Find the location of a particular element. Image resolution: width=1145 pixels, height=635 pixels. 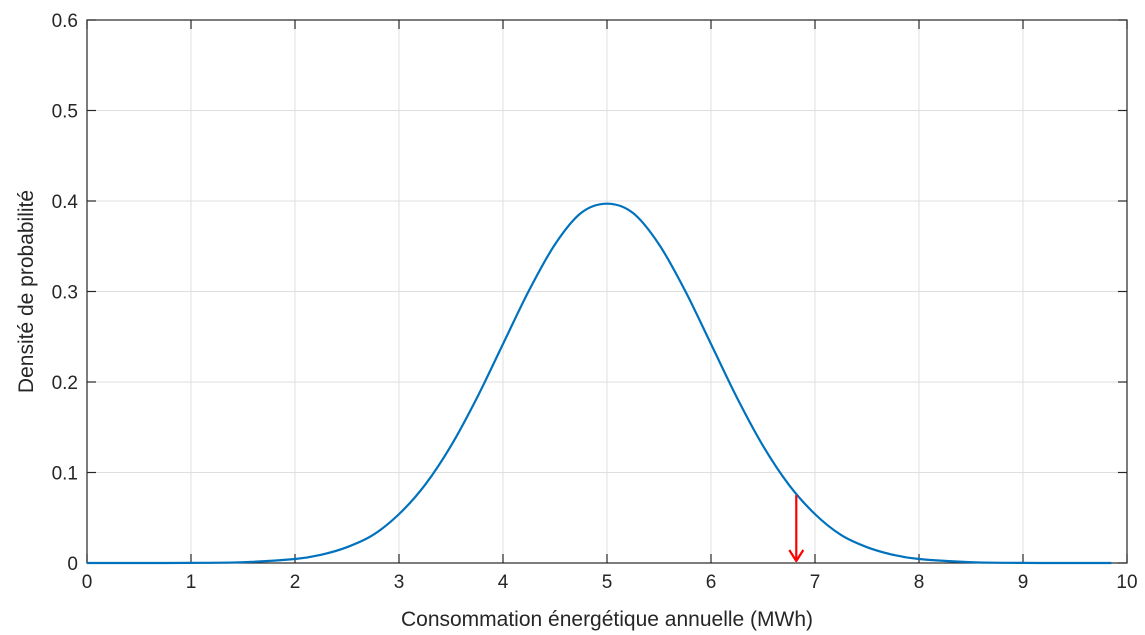

x-tick-label: 2 is located at coordinates (295, 582).